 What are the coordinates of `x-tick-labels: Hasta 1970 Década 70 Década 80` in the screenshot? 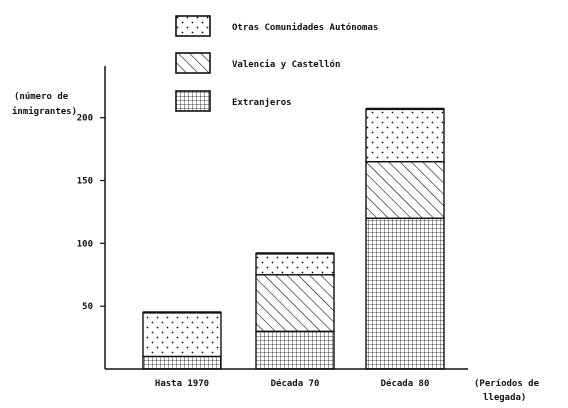 It's located at (292, 383).